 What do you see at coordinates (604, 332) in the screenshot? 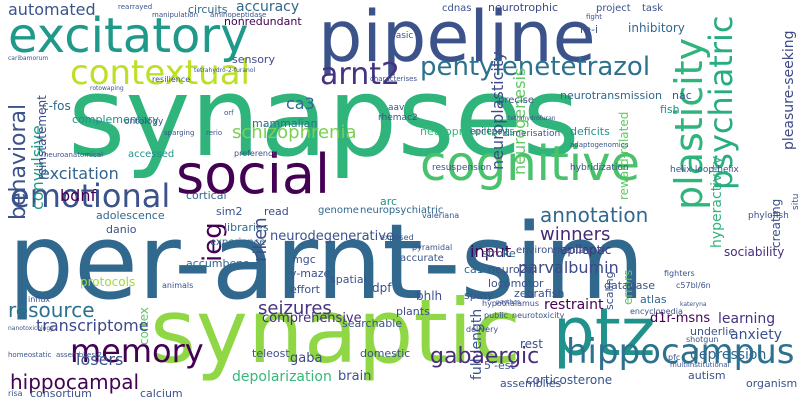
I see `word-ptz: ptz` at bounding box center [604, 332].